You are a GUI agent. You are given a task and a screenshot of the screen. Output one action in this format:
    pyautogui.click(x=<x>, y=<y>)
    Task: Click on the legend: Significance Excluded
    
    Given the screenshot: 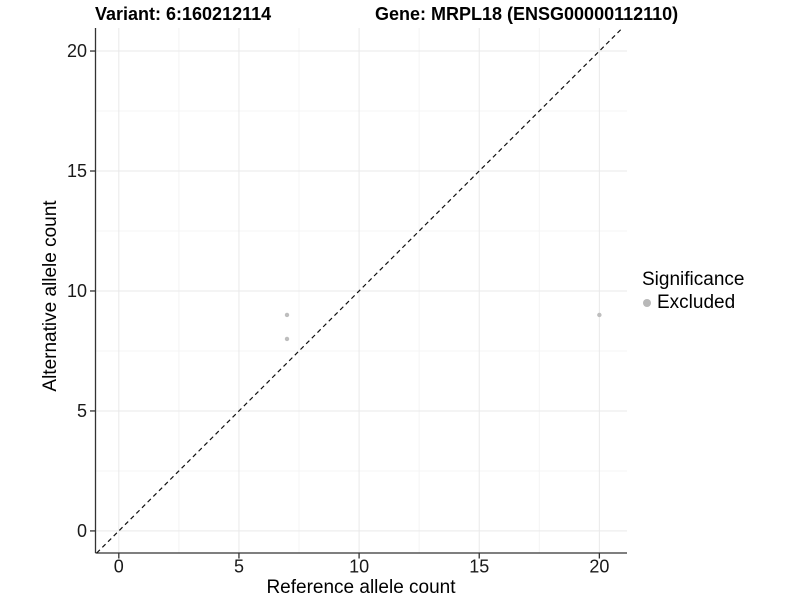 What is the action you would take?
    pyautogui.click(x=692, y=291)
    